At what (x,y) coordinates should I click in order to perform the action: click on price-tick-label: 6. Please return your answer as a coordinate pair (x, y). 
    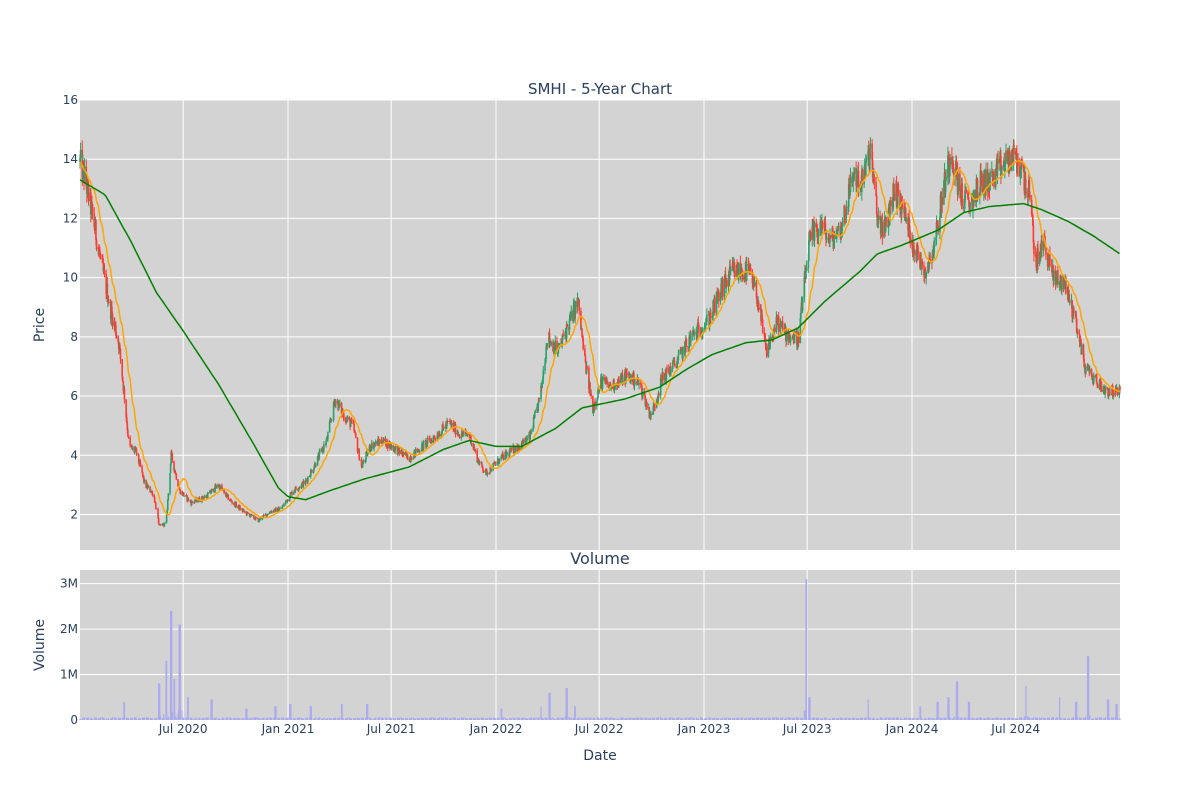
    Looking at the image, I should click on (74, 396).